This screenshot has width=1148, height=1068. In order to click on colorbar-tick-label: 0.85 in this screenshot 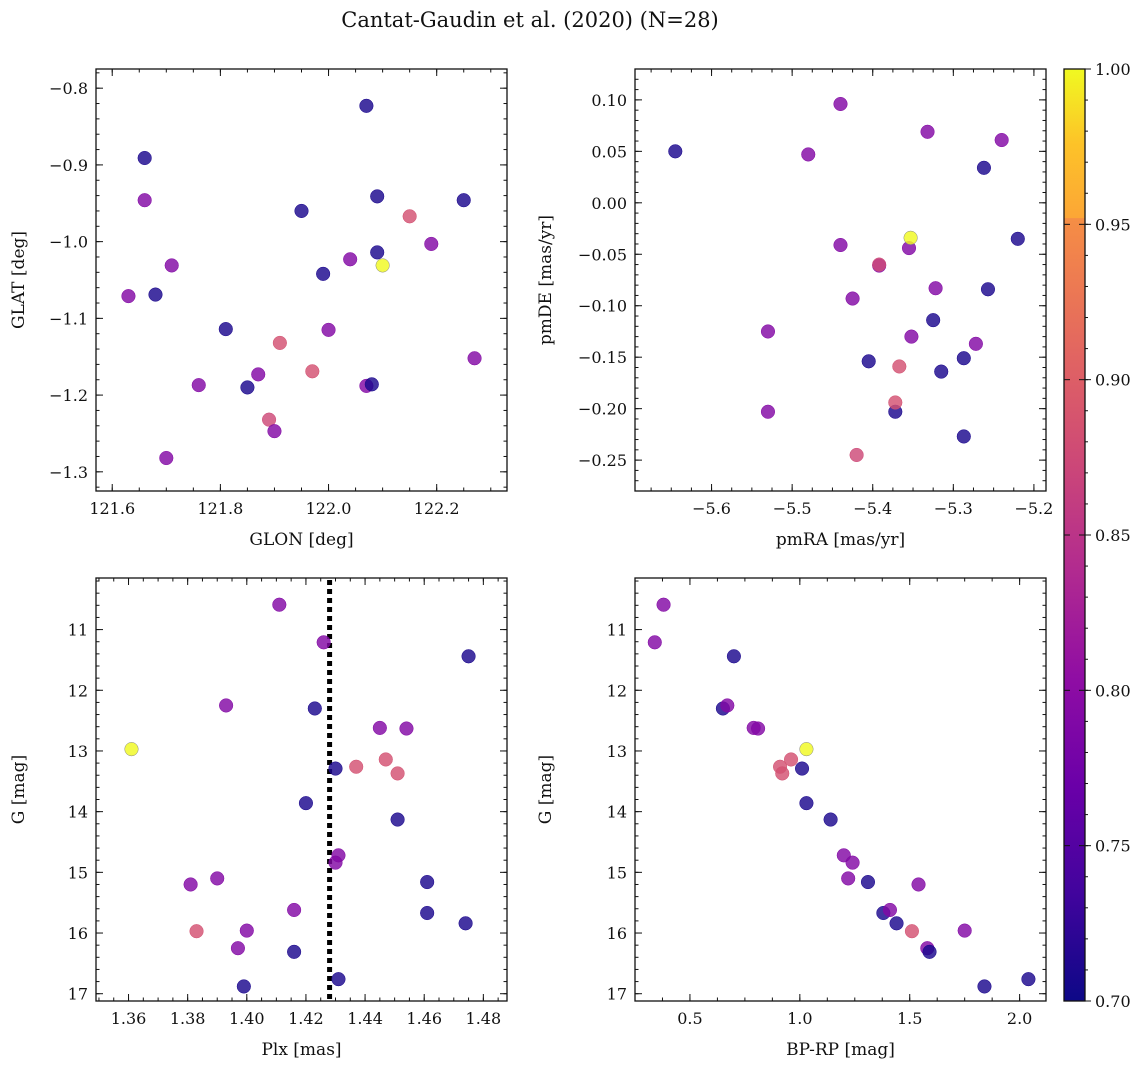, I will do `click(1113, 535)`.